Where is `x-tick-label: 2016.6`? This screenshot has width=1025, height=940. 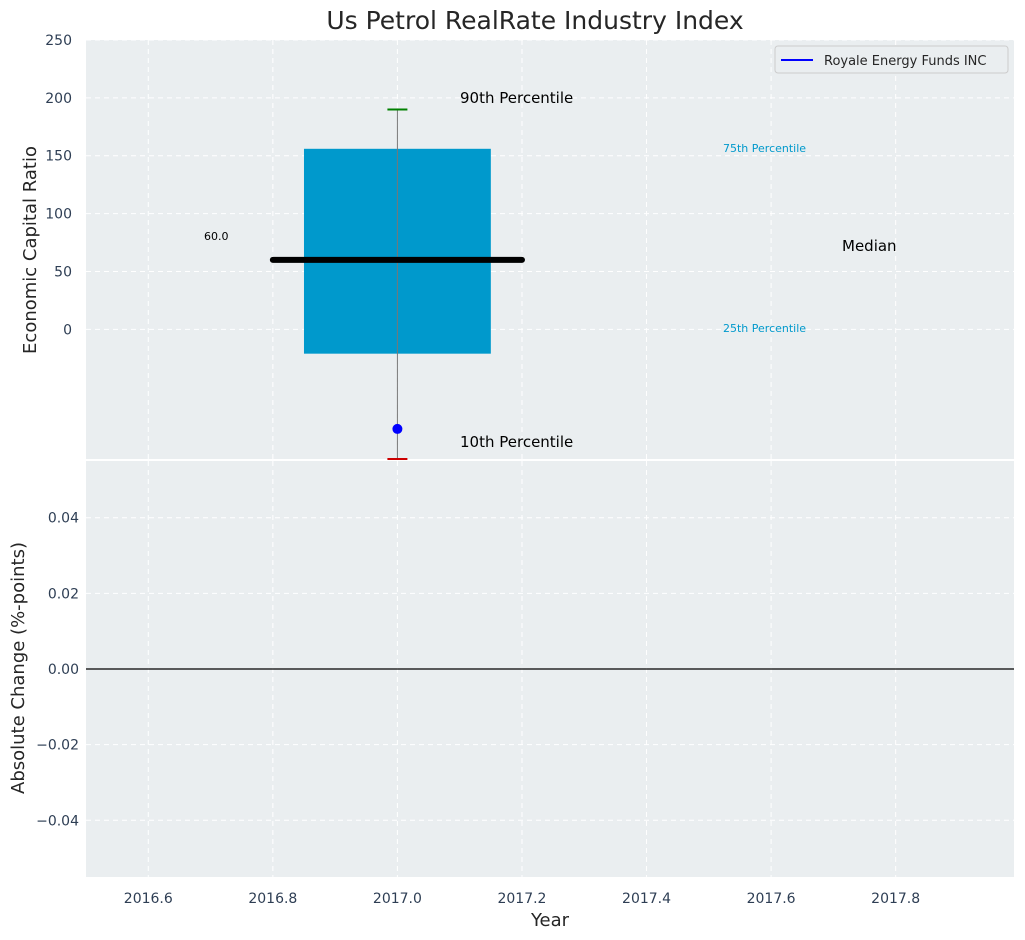
x-tick-label: 2016.6 is located at coordinates (148, 899).